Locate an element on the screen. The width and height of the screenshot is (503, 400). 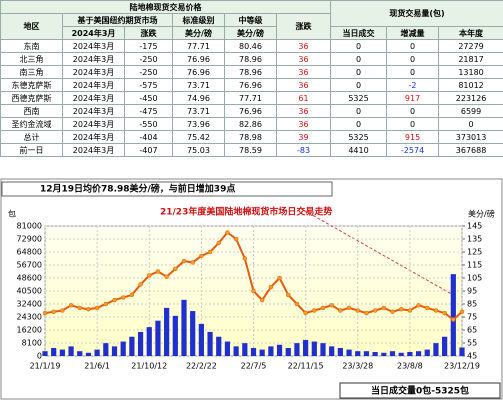
cell: 75.03 is located at coordinates (198, 150).